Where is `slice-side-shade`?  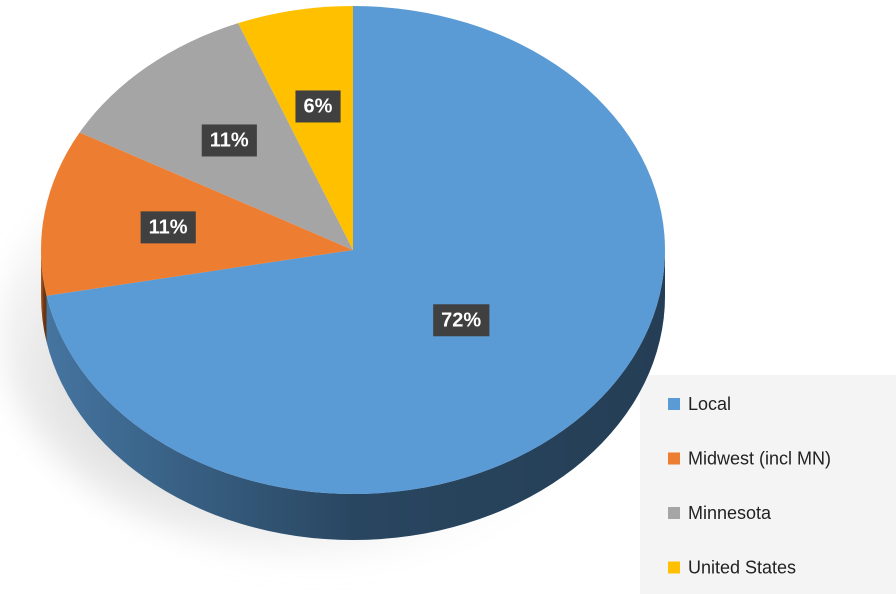
slice-side-shade is located at coordinates (44, 296).